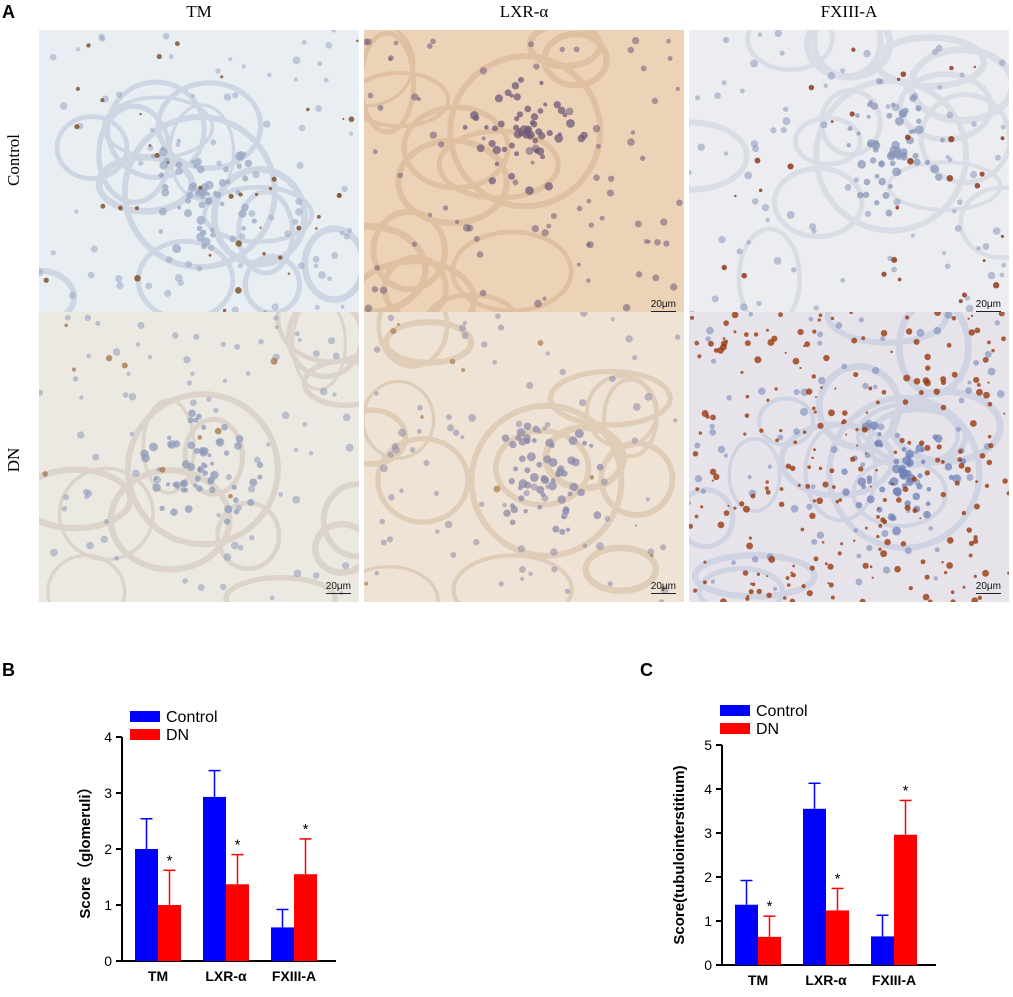 This screenshot has width=1013, height=997. What do you see at coordinates (524, 11) in the screenshot?
I see `column-label-lxr: LXR-α` at bounding box center [524, 11].